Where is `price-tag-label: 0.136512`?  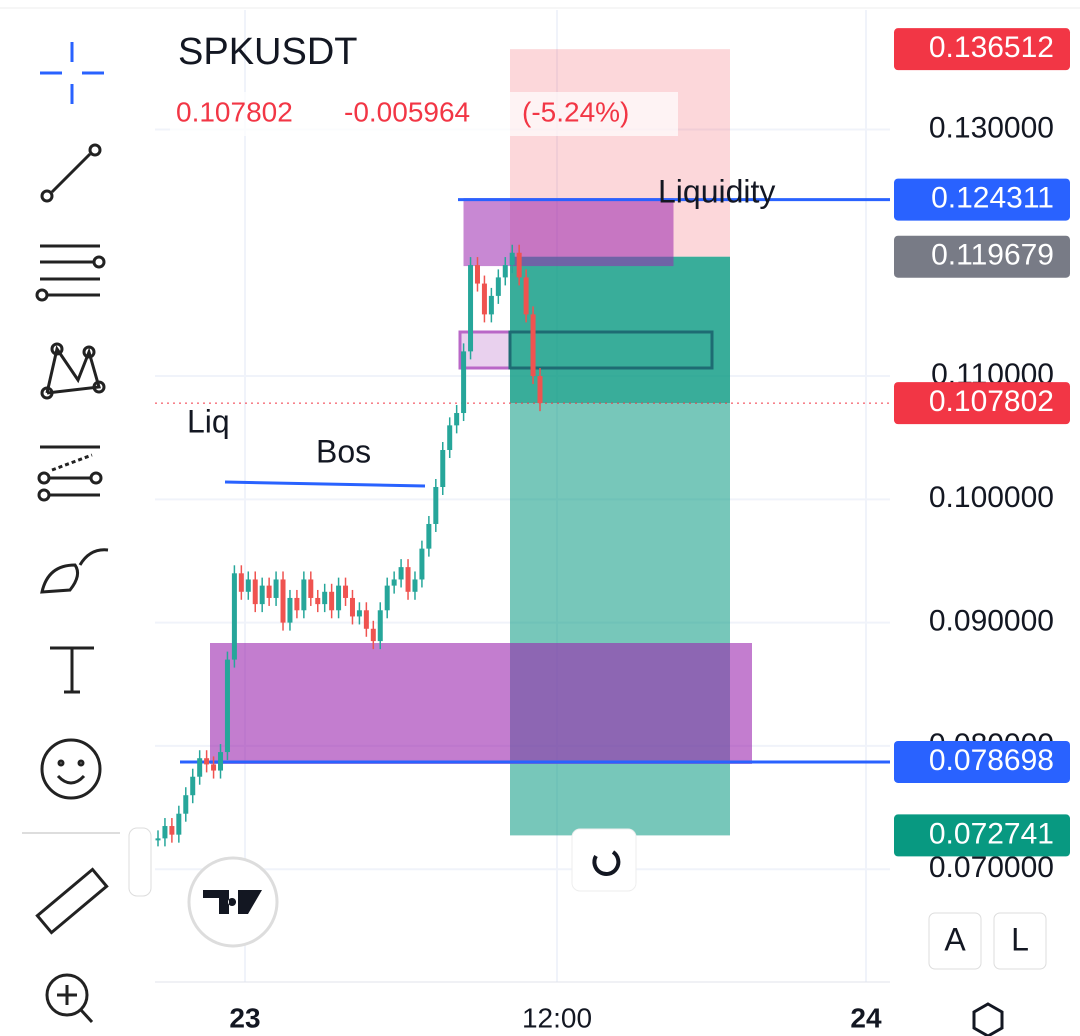
price-tag-label: 0.136512 is located at coordinates (991, 47).